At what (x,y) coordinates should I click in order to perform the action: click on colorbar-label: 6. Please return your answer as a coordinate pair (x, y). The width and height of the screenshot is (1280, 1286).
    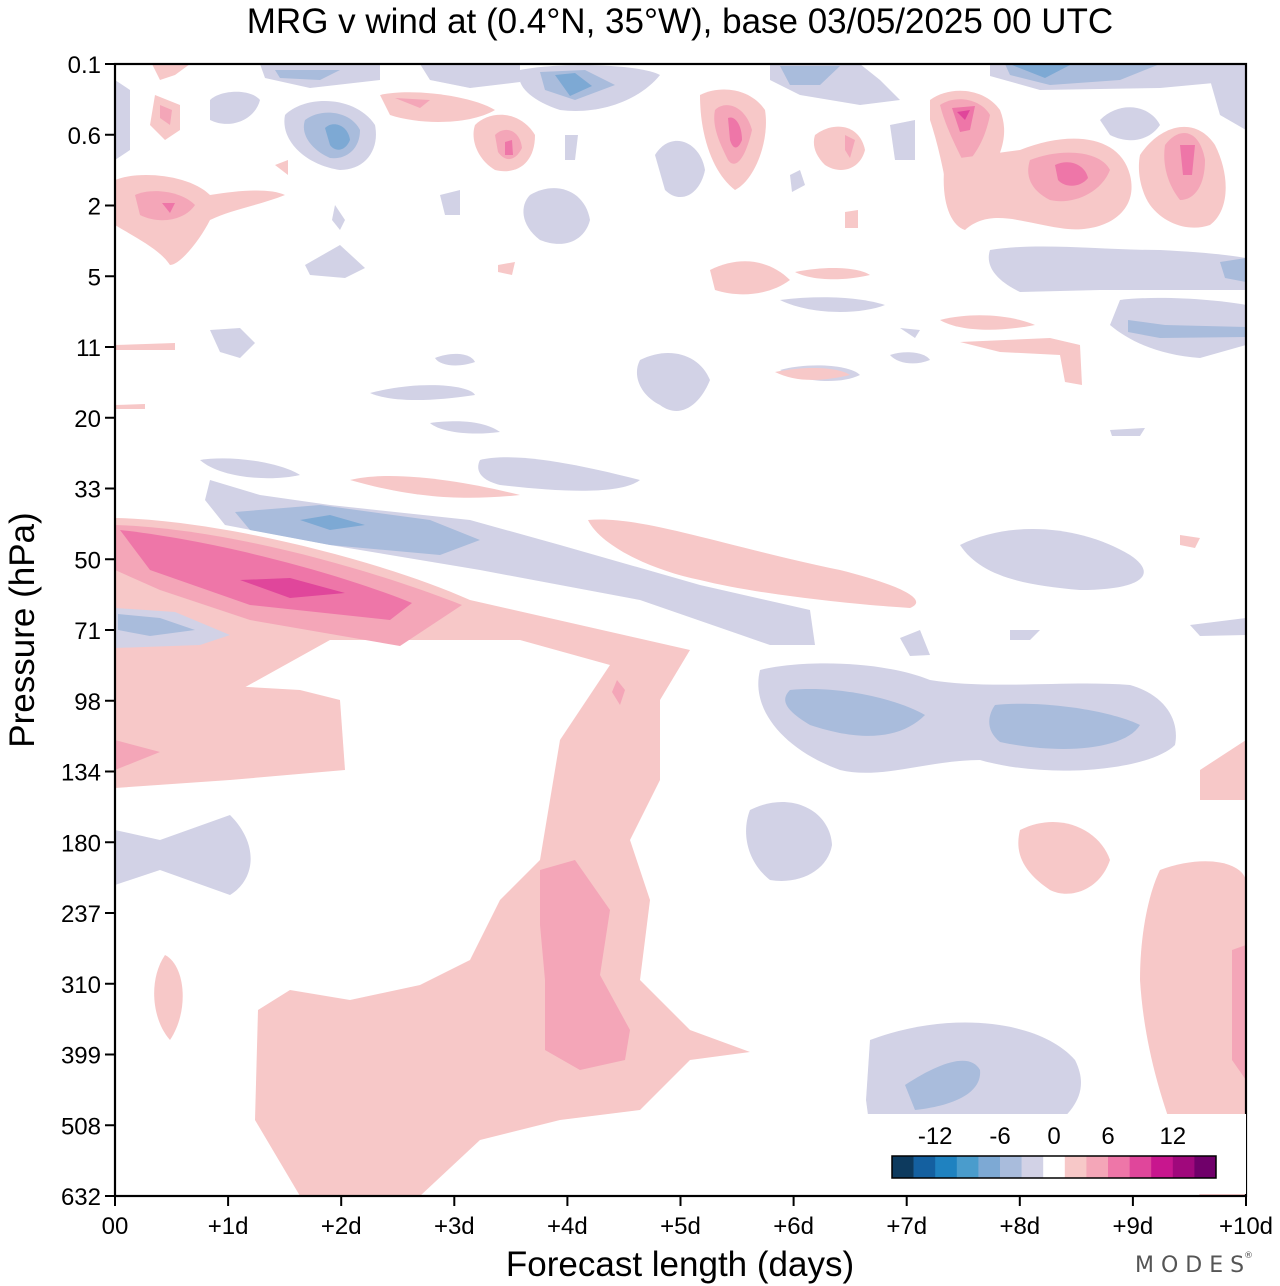
    Looking at the image, I should click on (1107, 1136).